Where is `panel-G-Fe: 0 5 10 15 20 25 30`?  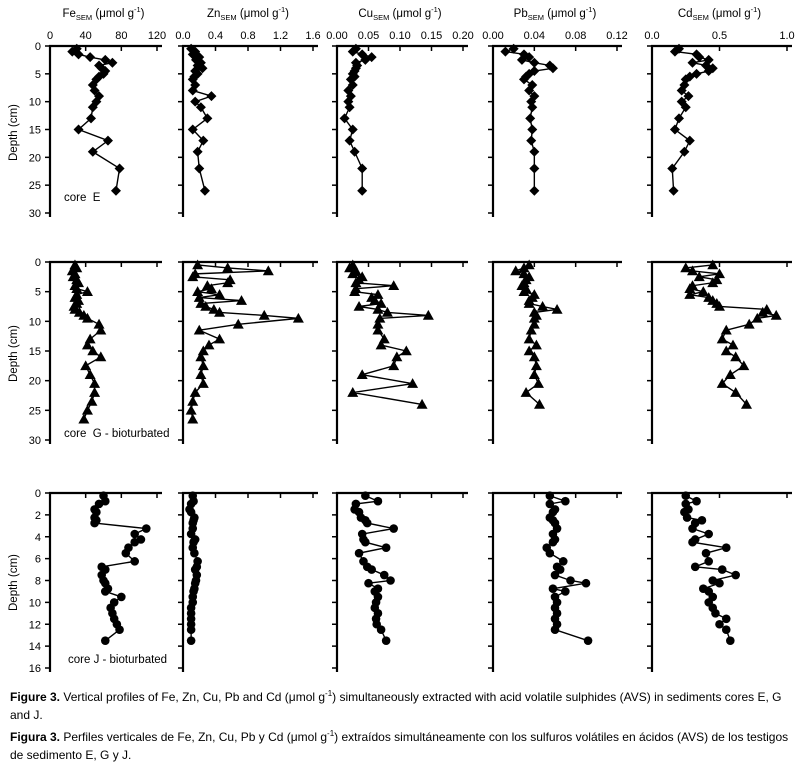 panel-G-Fe: 0 5 10 15 20 25 30 is located at coordinates (95, 352).